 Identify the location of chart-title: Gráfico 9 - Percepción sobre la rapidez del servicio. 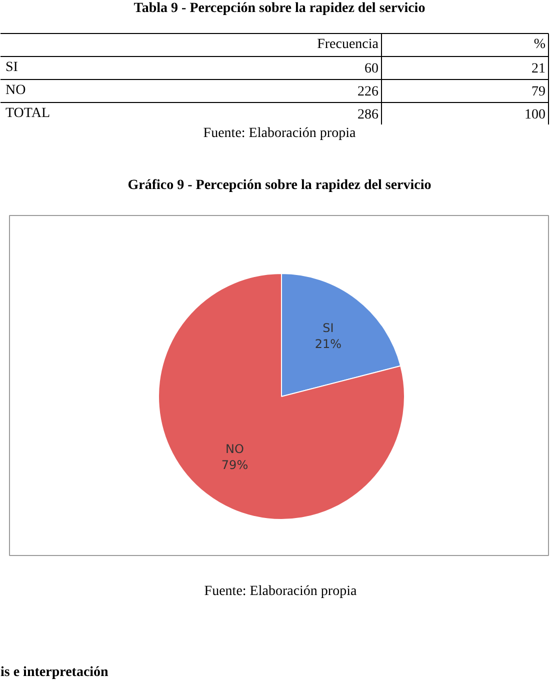
(280, 185).